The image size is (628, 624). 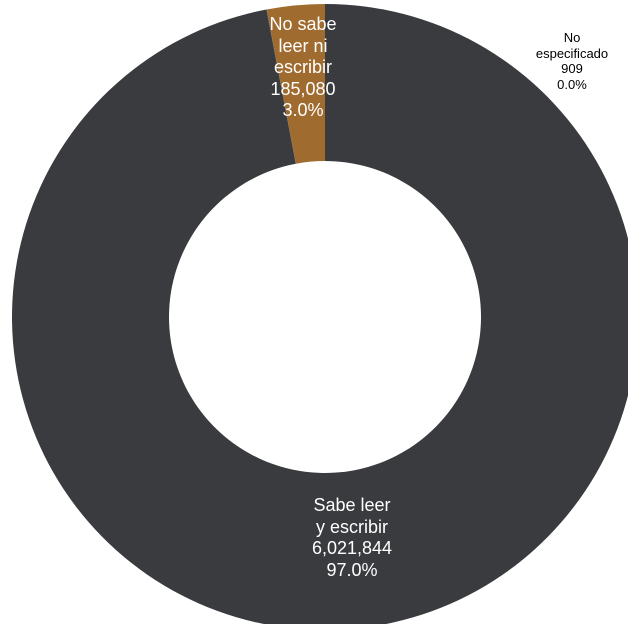 I want to click on label-line: leer ni, so click(x=303, y=45).